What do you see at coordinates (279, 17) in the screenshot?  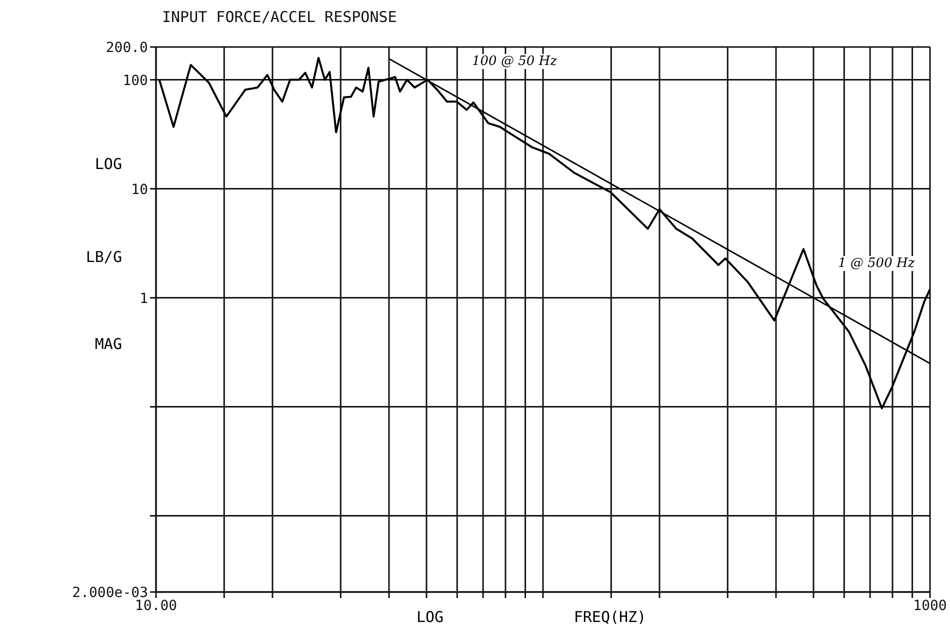 I see `chart-title: INPUT FORCE/ACCEL RESPONSE` at bounding box center [279, 17].